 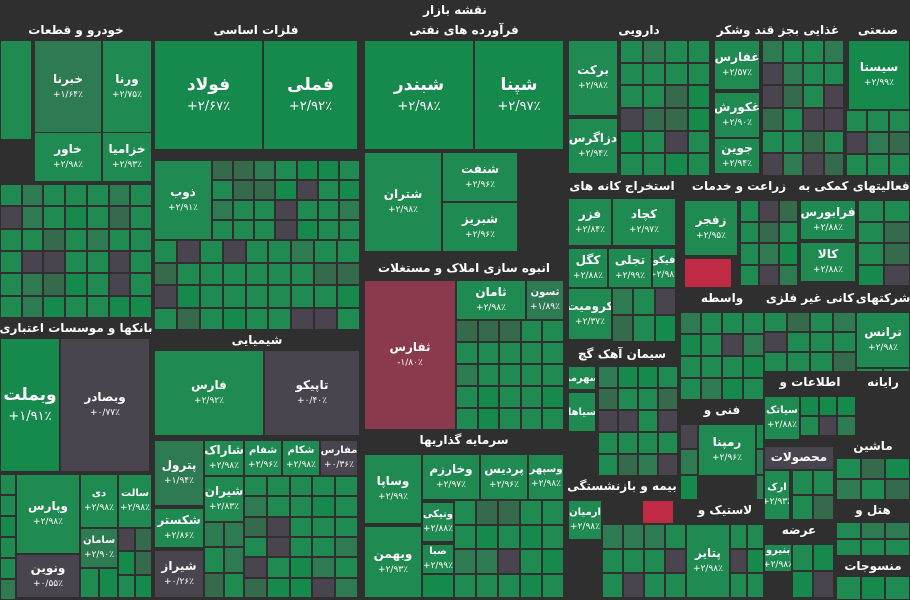 I want to click on stock-tile: پتایر +۲/۹۸٪, so click(x=708, y=561).